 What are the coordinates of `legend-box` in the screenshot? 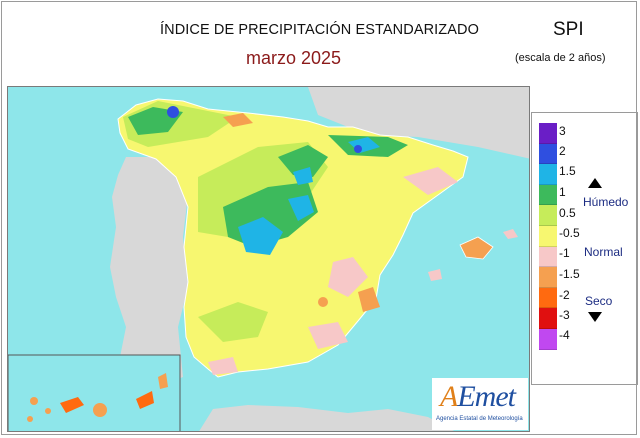 It's located at (584, 248).